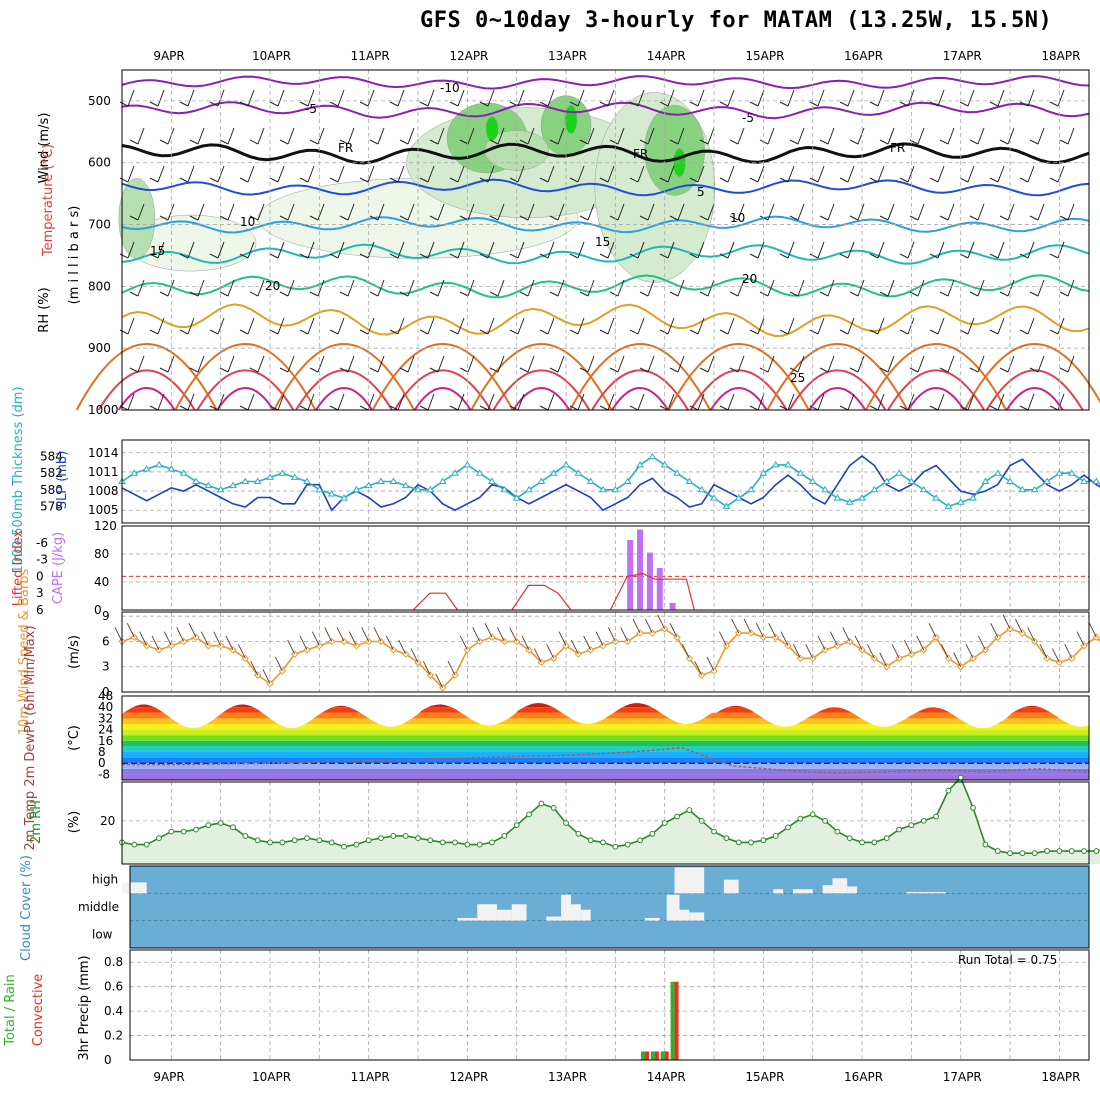 The image size is (1100, 1100). What do you see at coordinates (18, 567) in the screenshot?
I see `li-axis-title: Lifted Index` at bounding box center [18, 567].